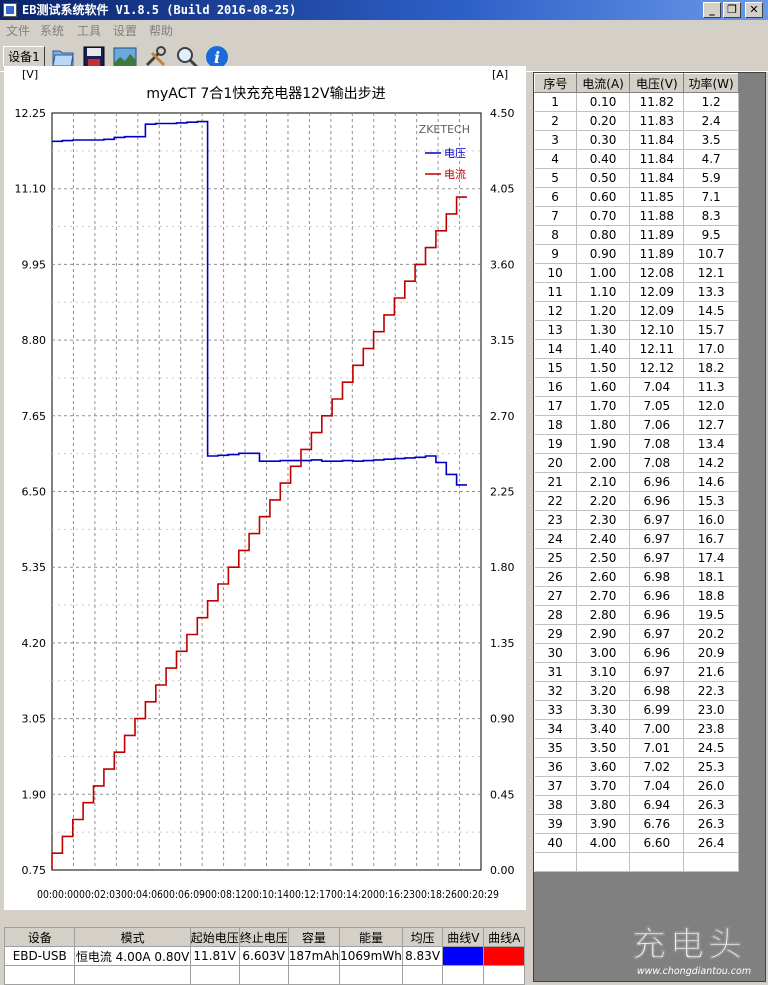 Image resolution: width=768 pixels, height=985 pixels. Describe the element at coordinates (636, 178) in the screenshot. I see `table-row: 5 0.50 11.84 5.9` at that location.